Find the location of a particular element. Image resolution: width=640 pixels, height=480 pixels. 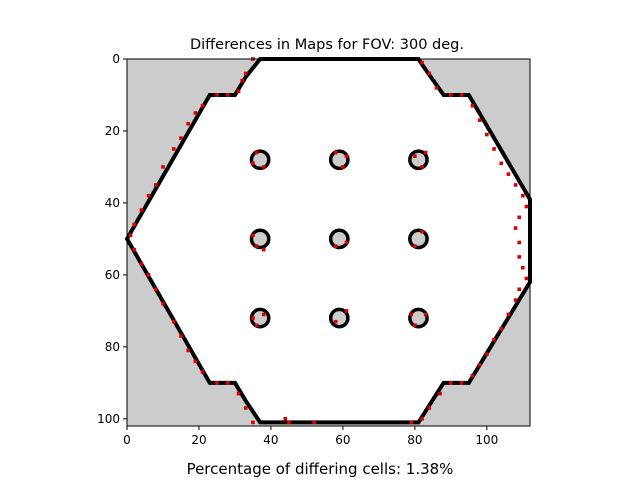

x-tick-label: 100 is located at coordinates (486, 440).